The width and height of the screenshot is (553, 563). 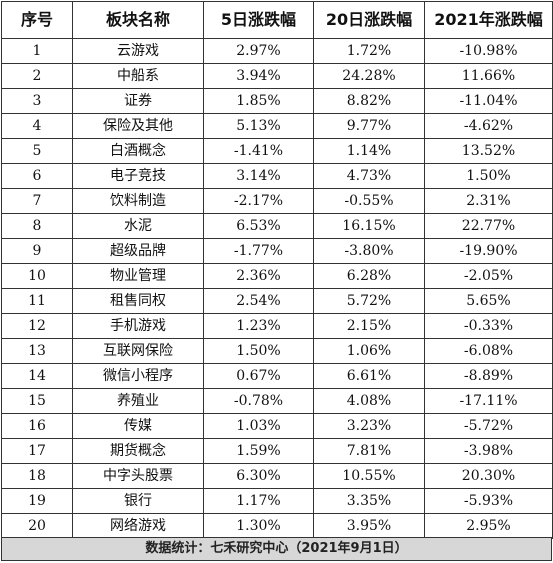 I want to click on cell-2021-change: 20.30%, so click(x=488, y=476).